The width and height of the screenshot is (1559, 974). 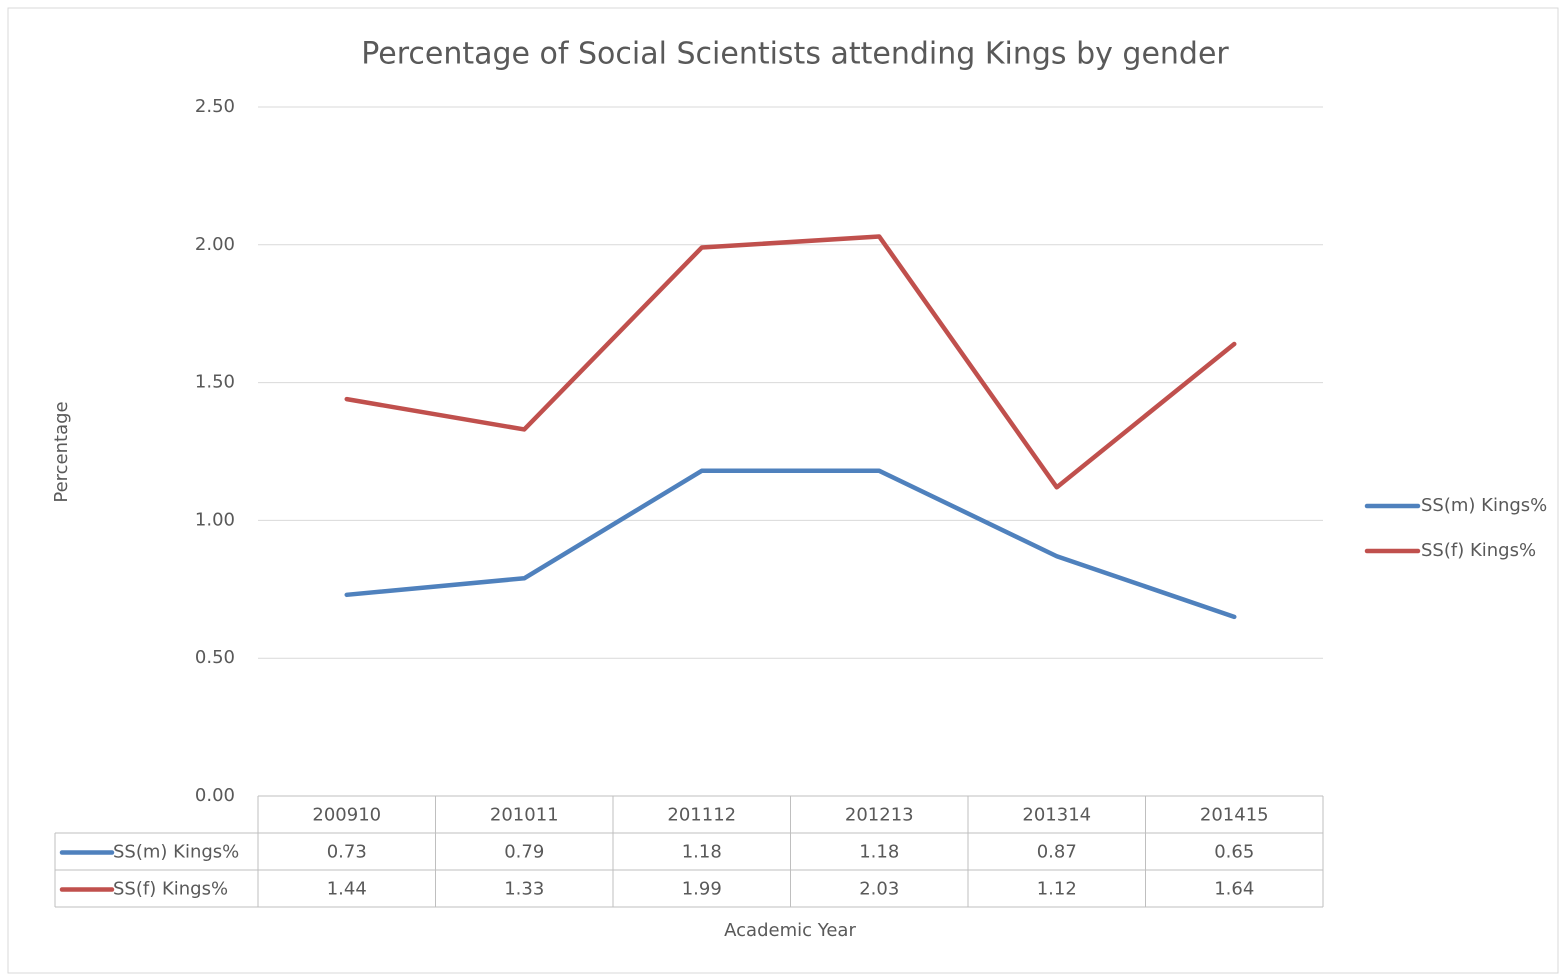 What do you see at coordinates (1234, 815) in the screenshot?
I see `x-tick-label: 201415` at bounding box center [1234, 815].